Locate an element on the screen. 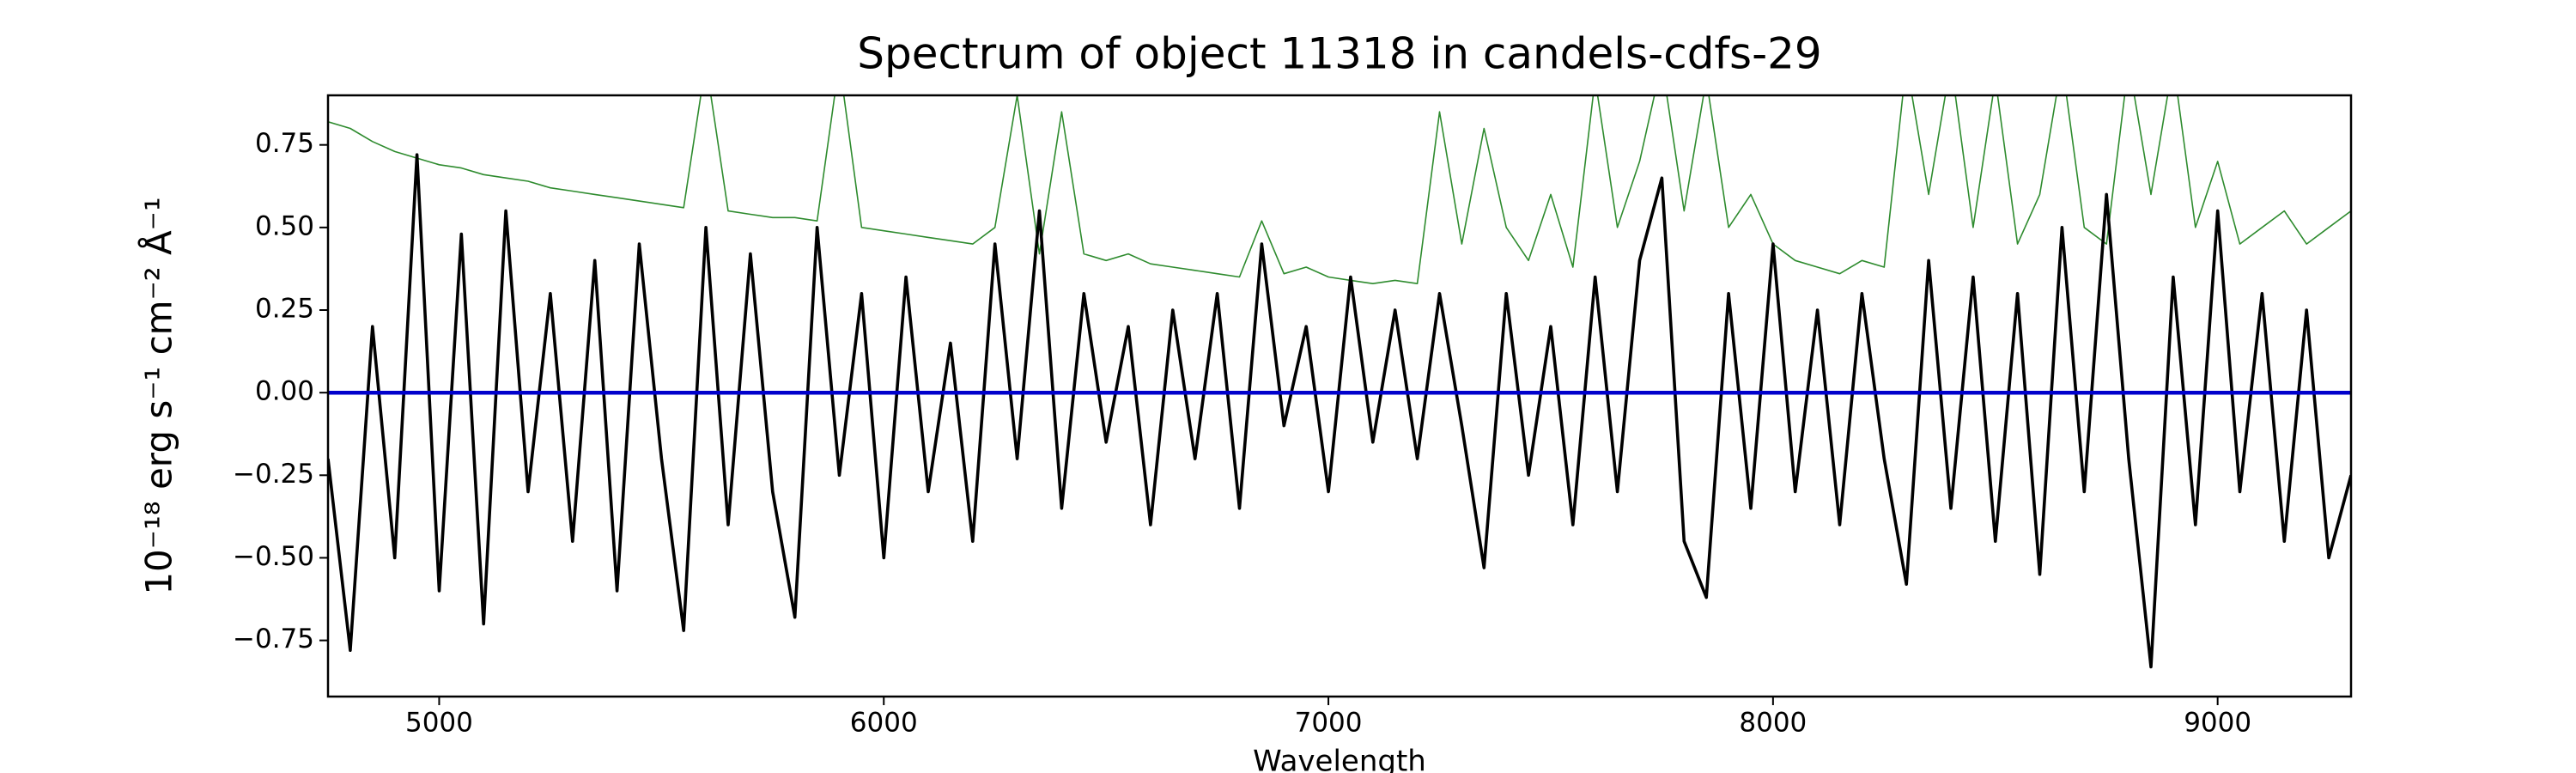 This screenshot has height=773, width=2576. y-tick-label: 0.00 is located at coordinates (284, 391).